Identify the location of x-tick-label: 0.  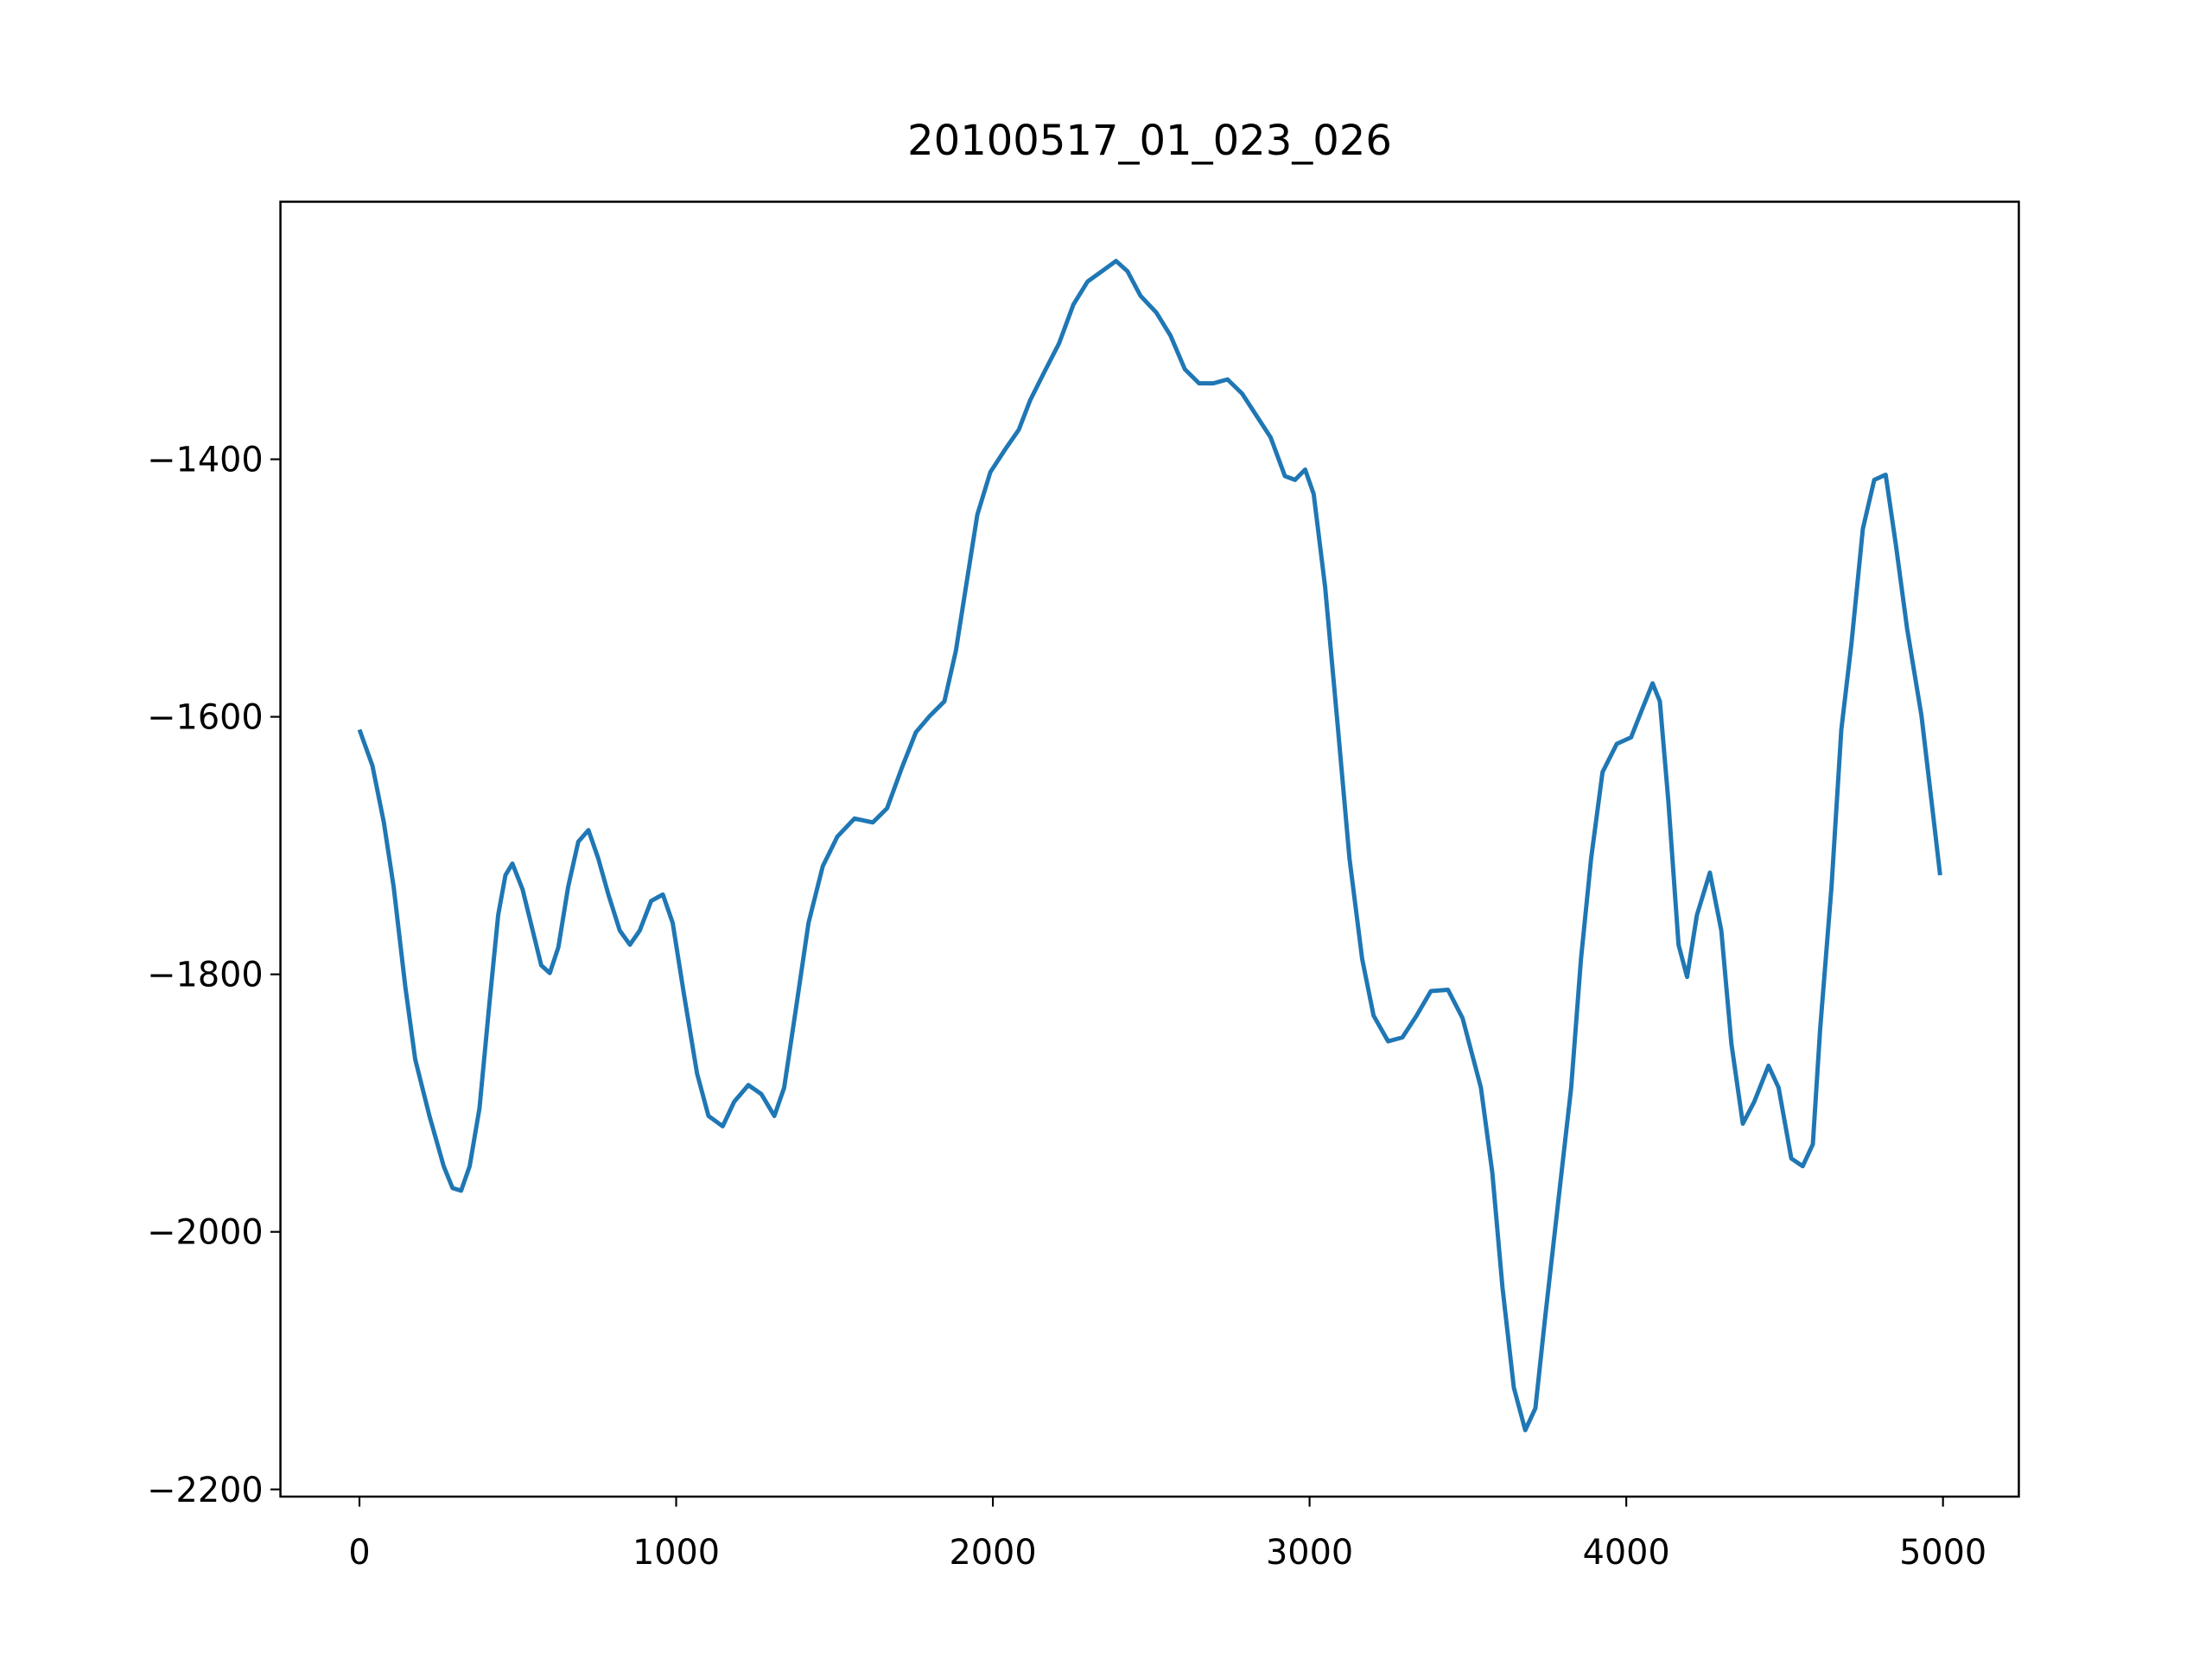
(359, 1553).